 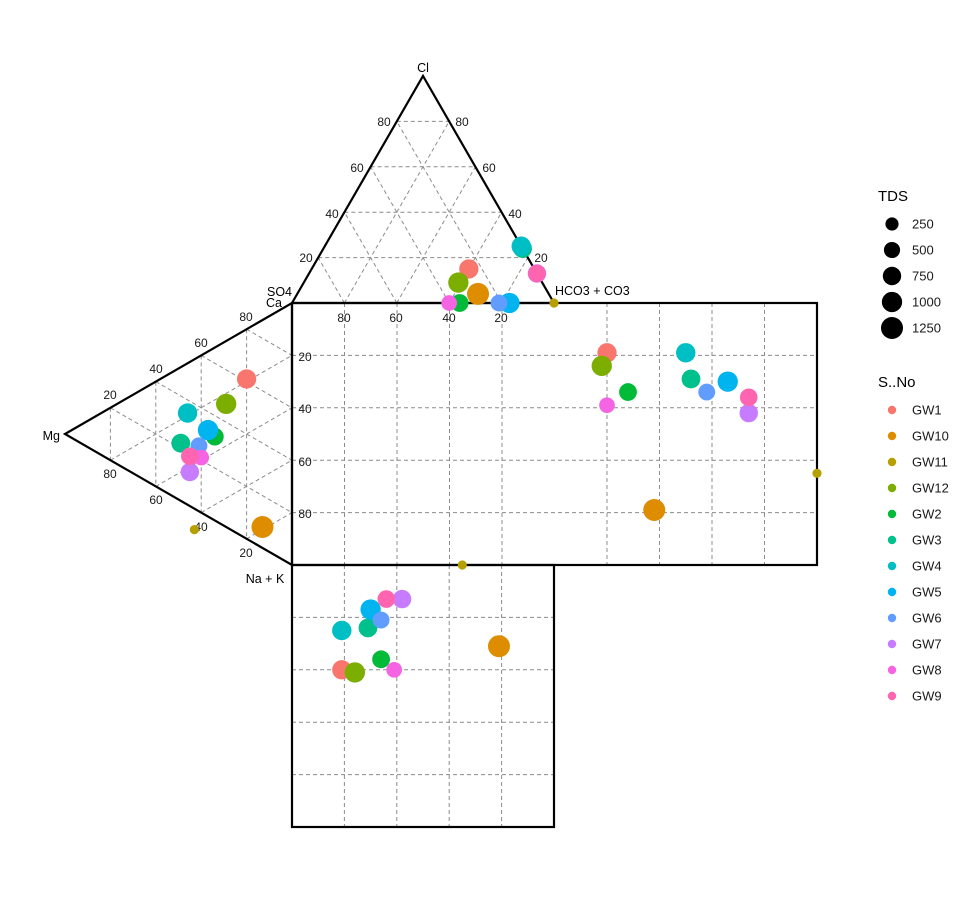 What do you see at coordinates (927, 514) in the screenshot?
I see `color-legend-label: GW2` at bounding box center [927, 514].